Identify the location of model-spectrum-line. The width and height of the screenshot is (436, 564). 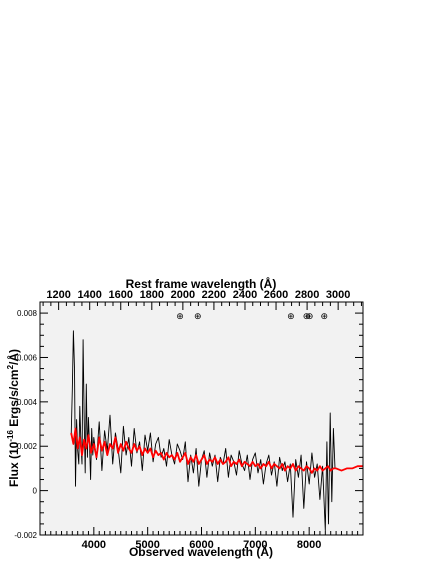
(216, 450).